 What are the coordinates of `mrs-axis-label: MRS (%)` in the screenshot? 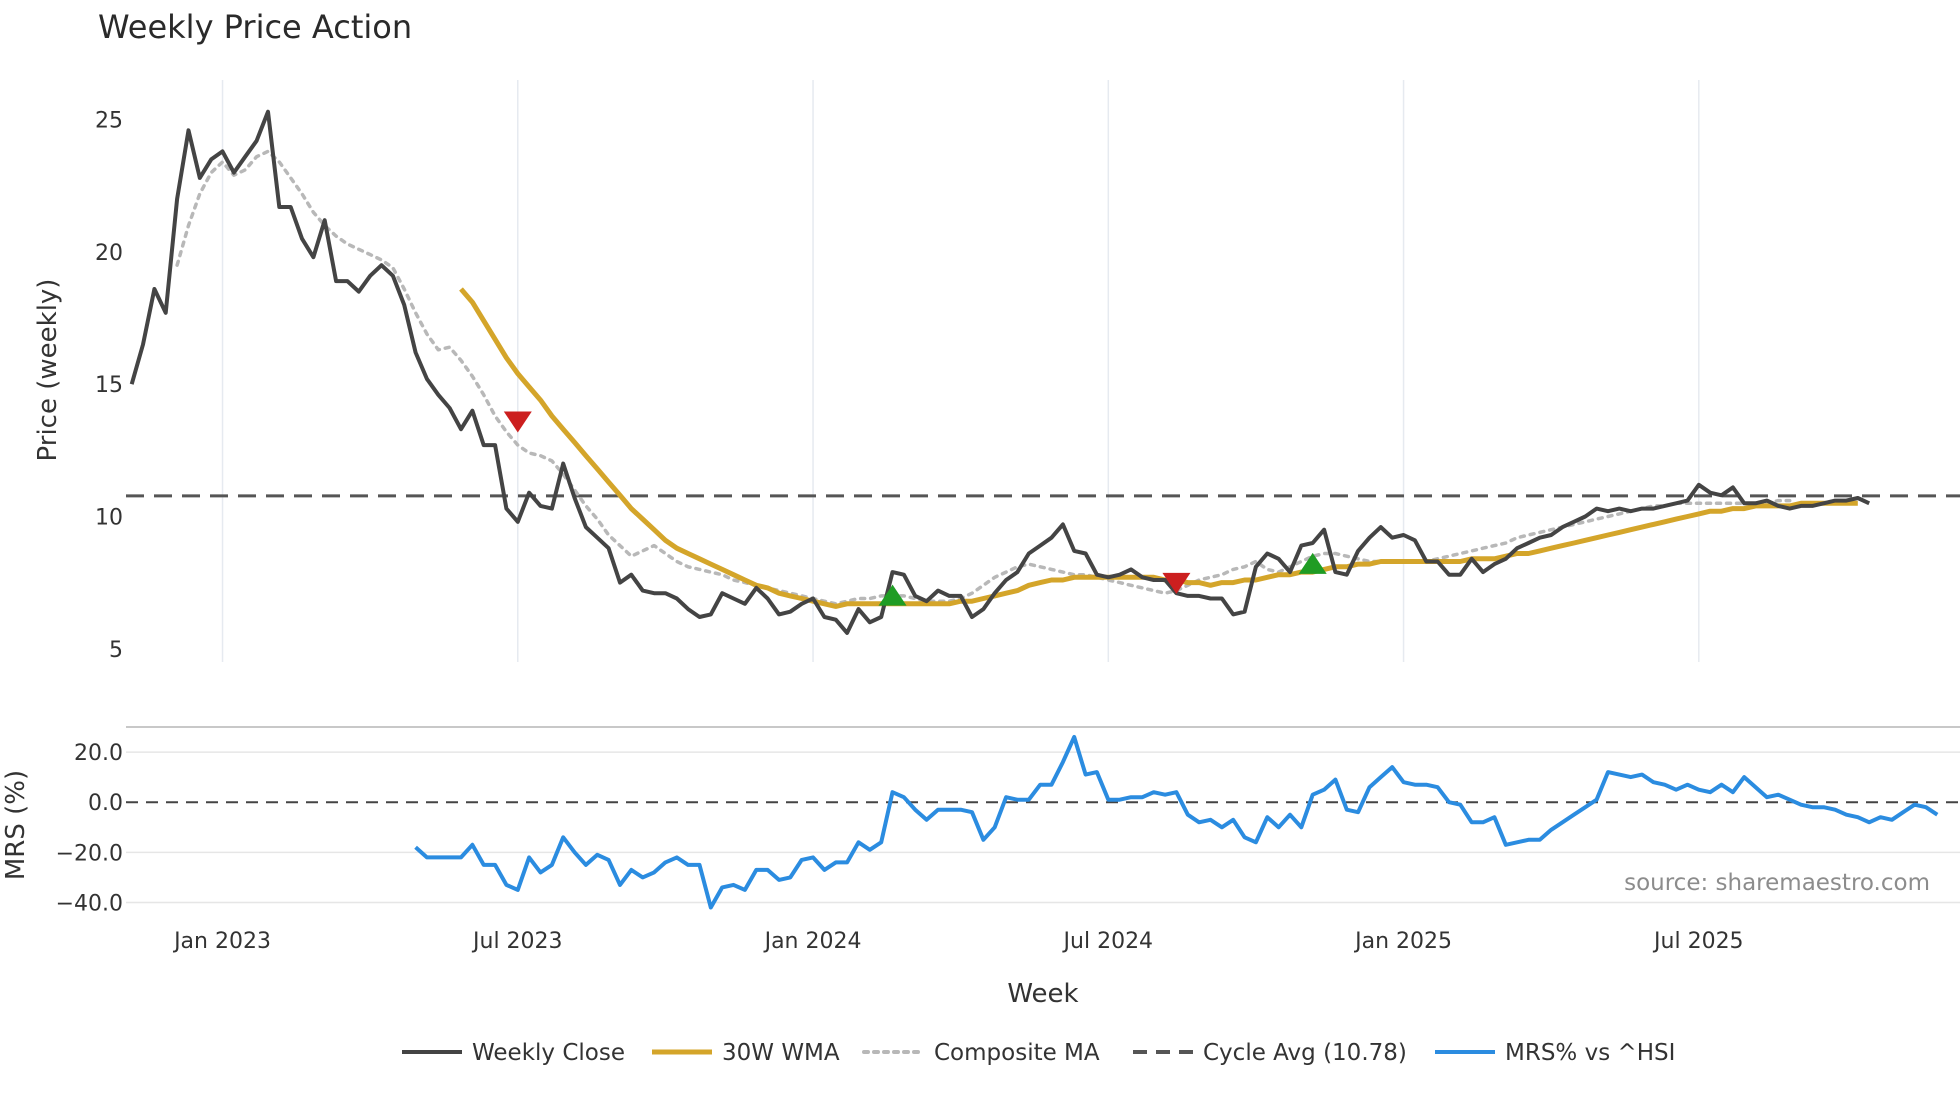 It's located at (16, 825).